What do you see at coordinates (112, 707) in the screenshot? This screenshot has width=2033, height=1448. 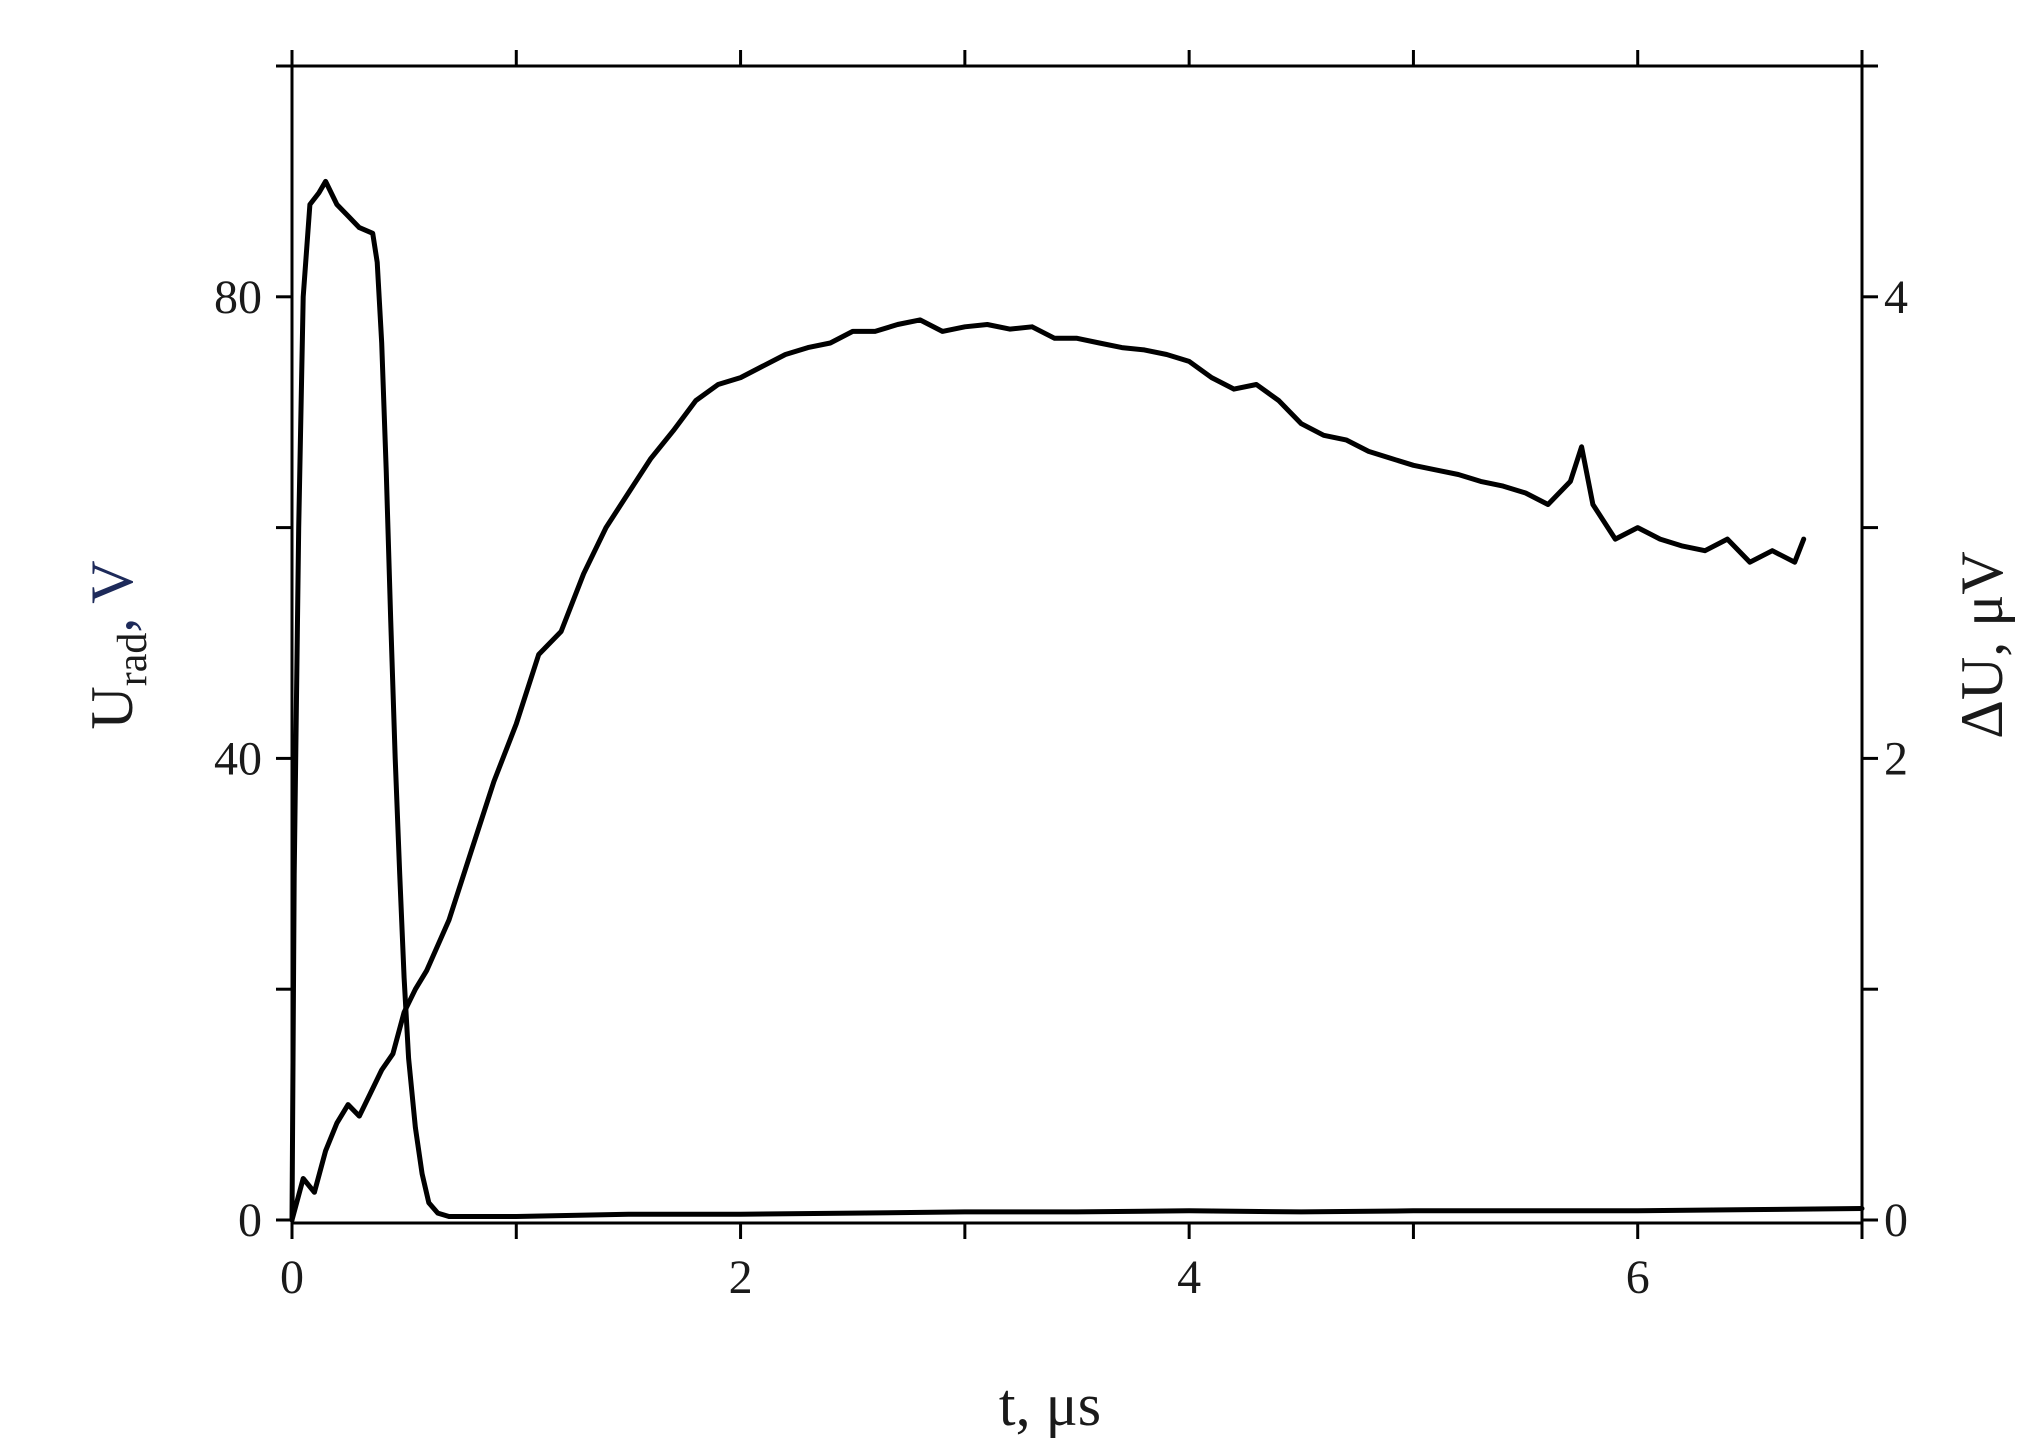 I see `y-left-title-main: U` at bounding box center [112, 707].